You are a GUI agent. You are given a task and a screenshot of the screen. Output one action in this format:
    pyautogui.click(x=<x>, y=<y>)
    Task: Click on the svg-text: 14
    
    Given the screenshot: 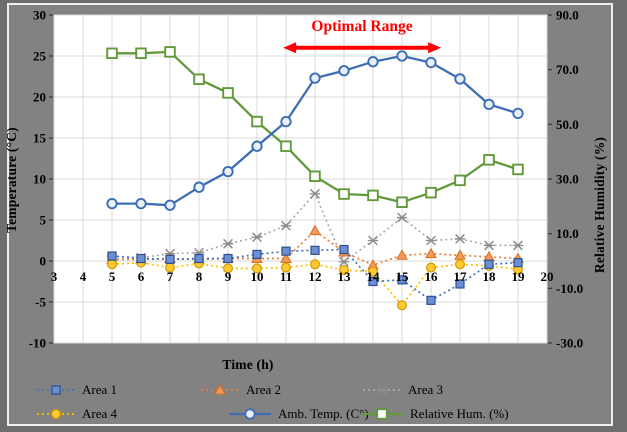 What is the action you would take?
    pyautogui.click(x=374, y=276)
    